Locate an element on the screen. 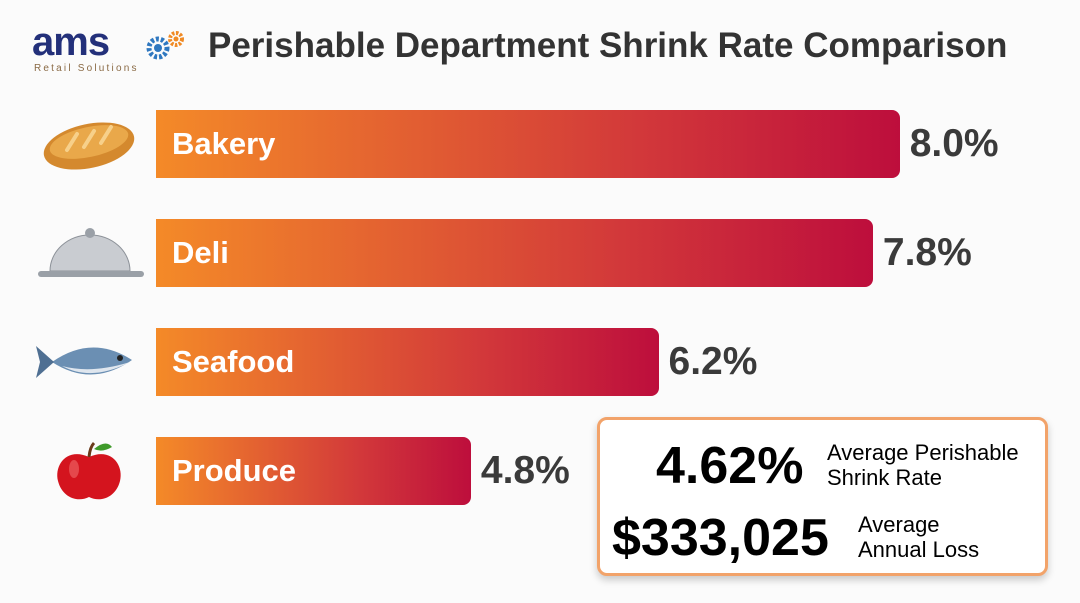 The height and width of the screenshot is (603, 1080). label-line: Shrink Rate is located at coordinates (884, 477).